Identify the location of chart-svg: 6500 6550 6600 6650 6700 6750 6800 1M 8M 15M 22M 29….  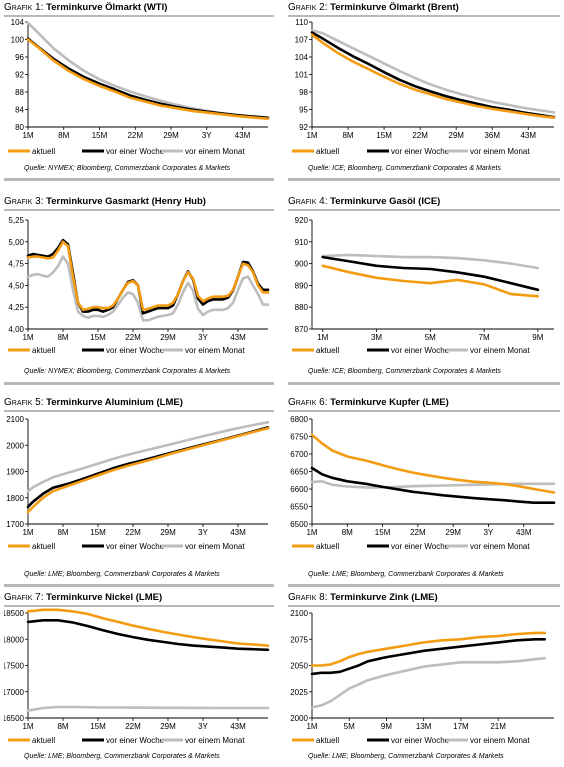
(423, 483).